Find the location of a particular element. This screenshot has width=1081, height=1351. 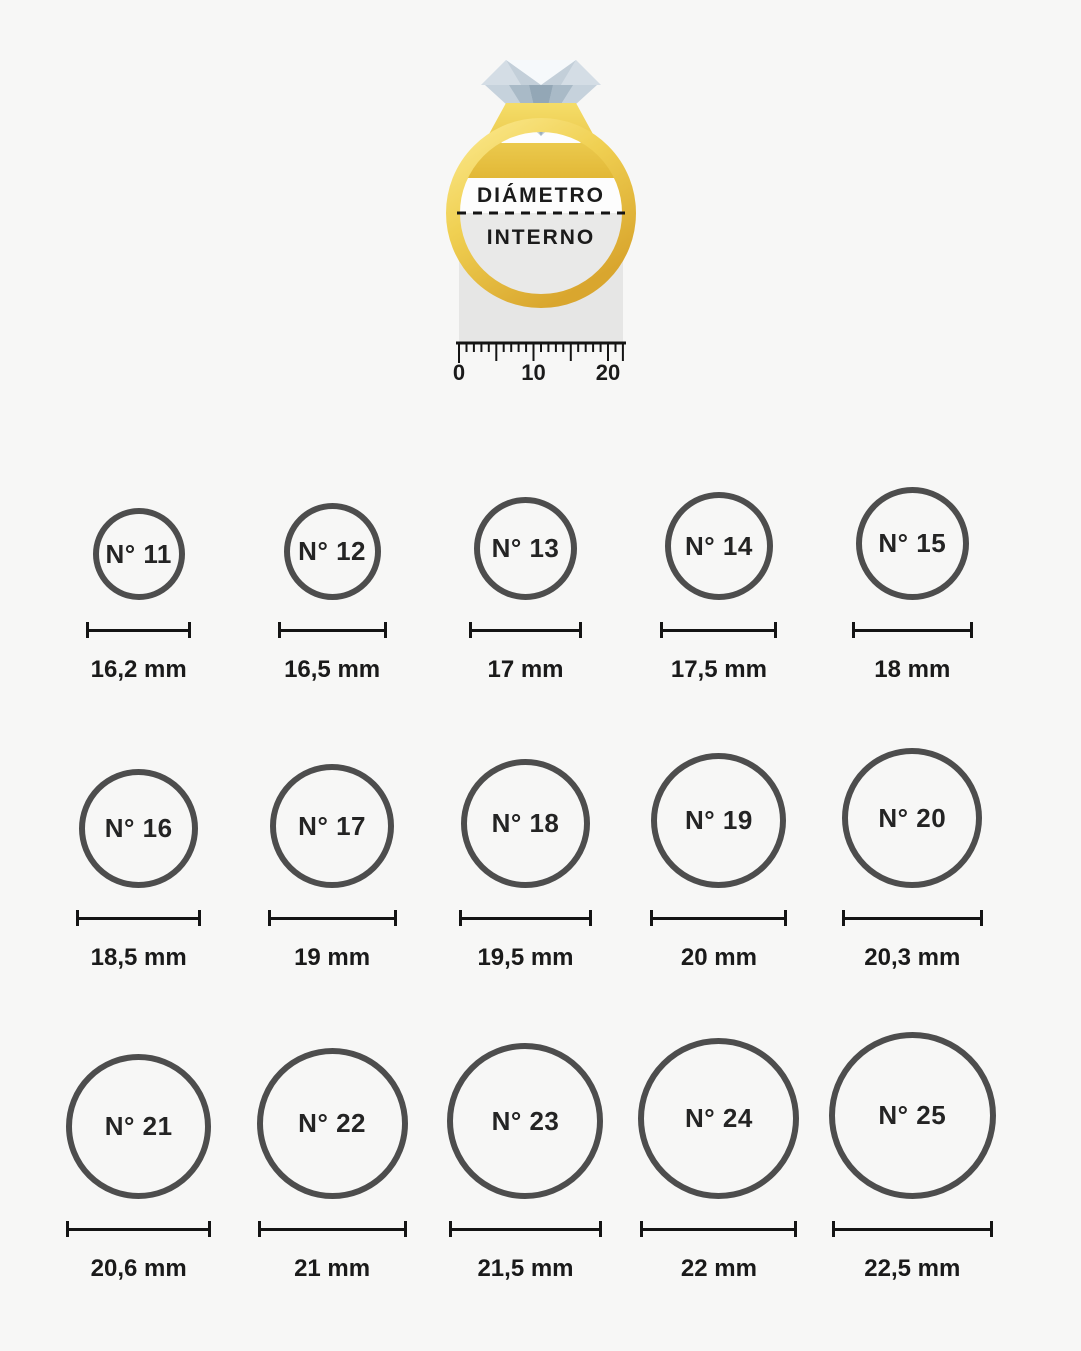

ring-circle: N° 13 is located at coordinates (525, 548).